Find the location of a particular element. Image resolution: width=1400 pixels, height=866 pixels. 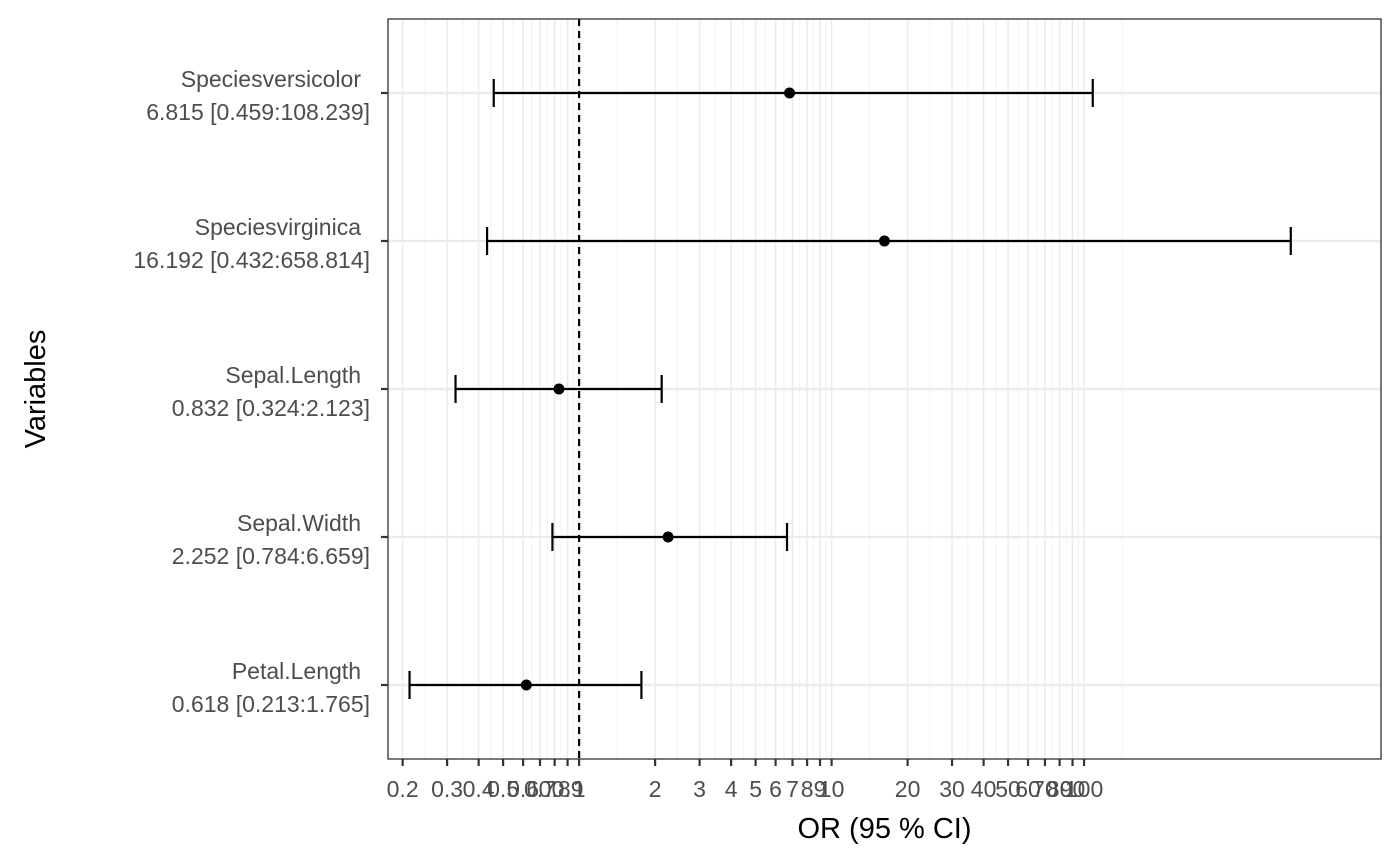

y-tick-label-variable: Sepal.Length is located at coordinates (293, 375).